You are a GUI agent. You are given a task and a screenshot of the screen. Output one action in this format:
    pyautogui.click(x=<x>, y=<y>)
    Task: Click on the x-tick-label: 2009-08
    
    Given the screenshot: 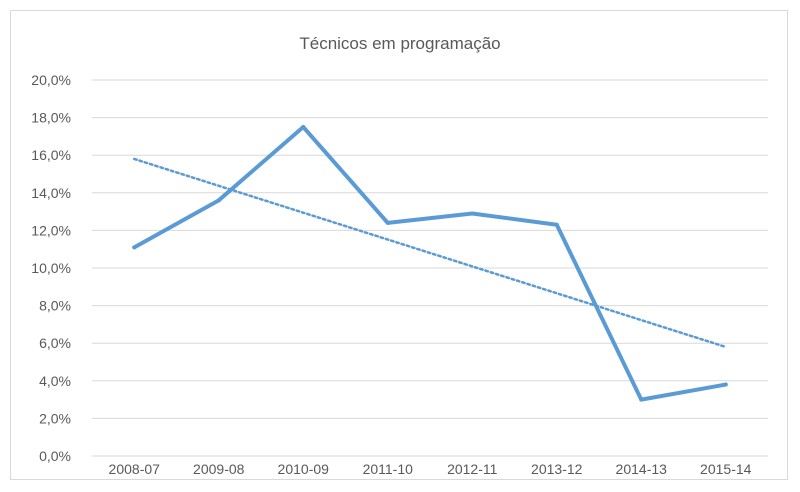 What is the action you would take?
    pyautogui.click(x=219, y=469)
    